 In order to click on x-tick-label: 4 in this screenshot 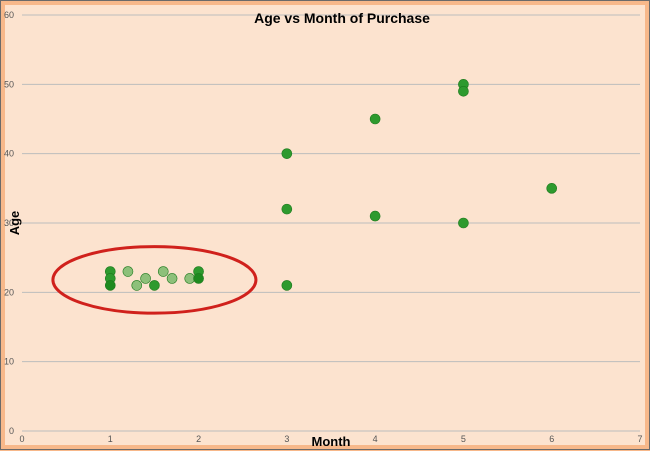, I will do `click(375, 439)`.